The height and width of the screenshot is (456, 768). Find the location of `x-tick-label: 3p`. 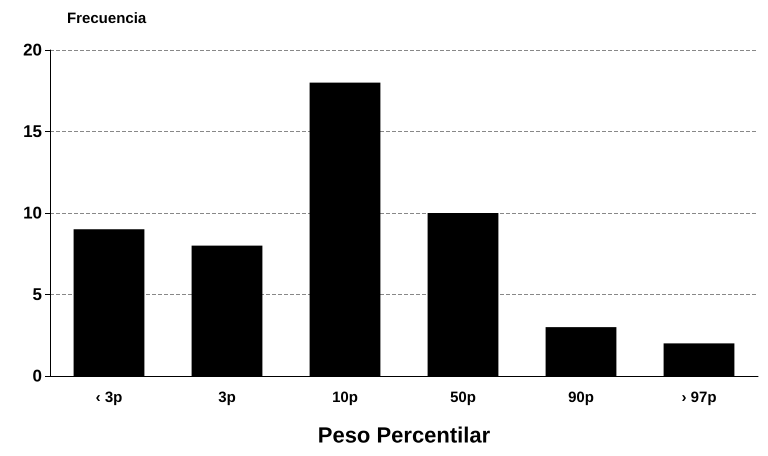

x-tick-label: 3p is located at coordinates (227, 397).